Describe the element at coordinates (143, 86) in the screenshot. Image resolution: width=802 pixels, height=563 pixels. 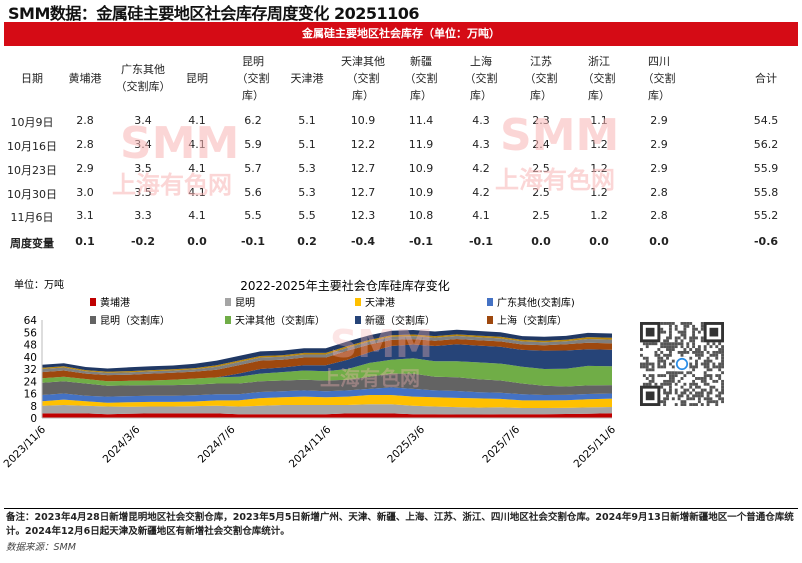
I see `column-header: （交割库）` at that location.